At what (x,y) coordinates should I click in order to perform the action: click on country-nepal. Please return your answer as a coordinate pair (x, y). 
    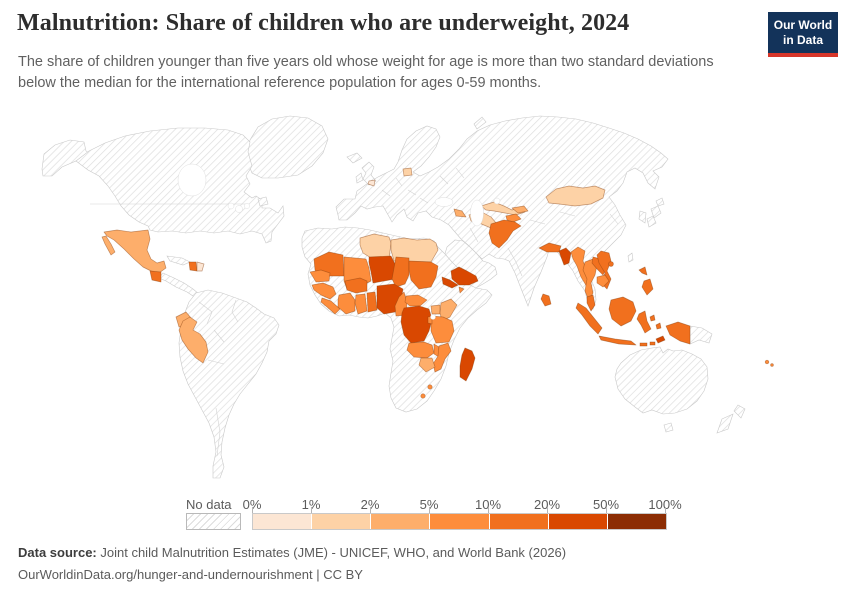
    Looking at the image, I should click on (550, 247).